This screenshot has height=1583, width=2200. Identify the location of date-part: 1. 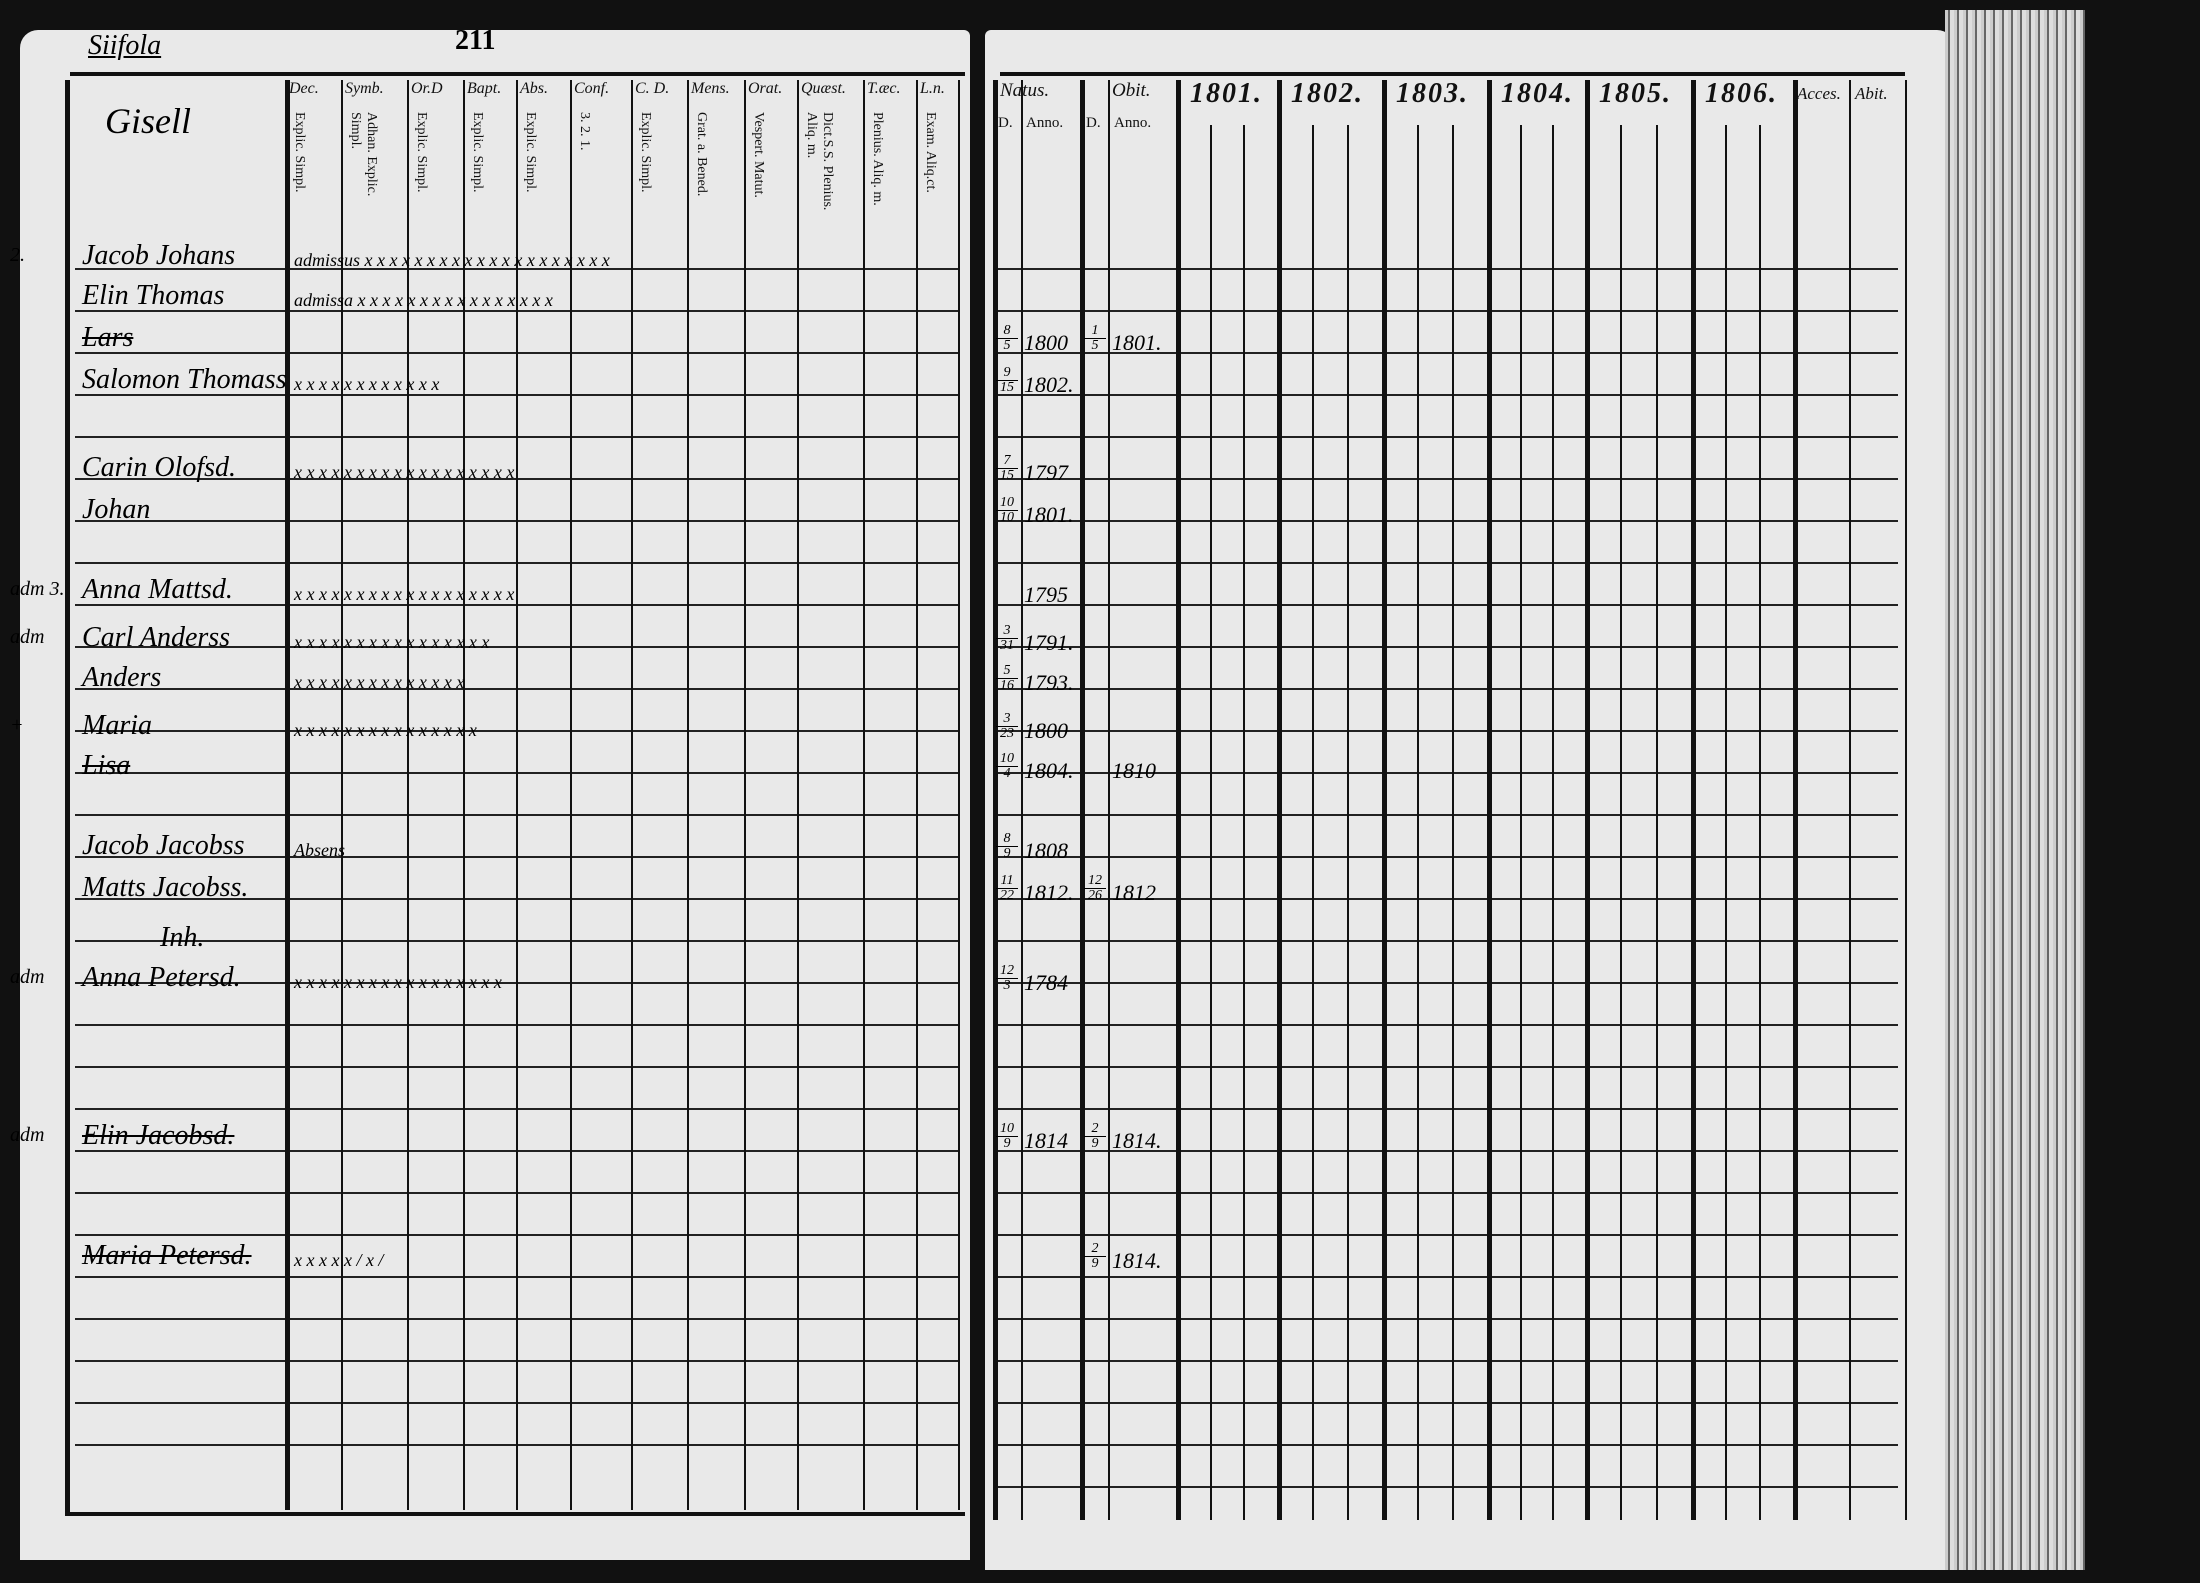
(1095, 331).